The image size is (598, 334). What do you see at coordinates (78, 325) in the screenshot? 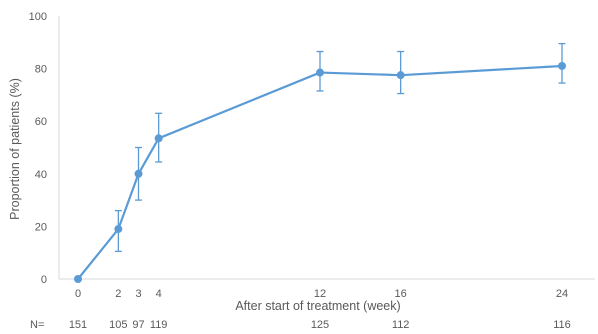
I see `n-value: 151` at bounding box center [78, 325].